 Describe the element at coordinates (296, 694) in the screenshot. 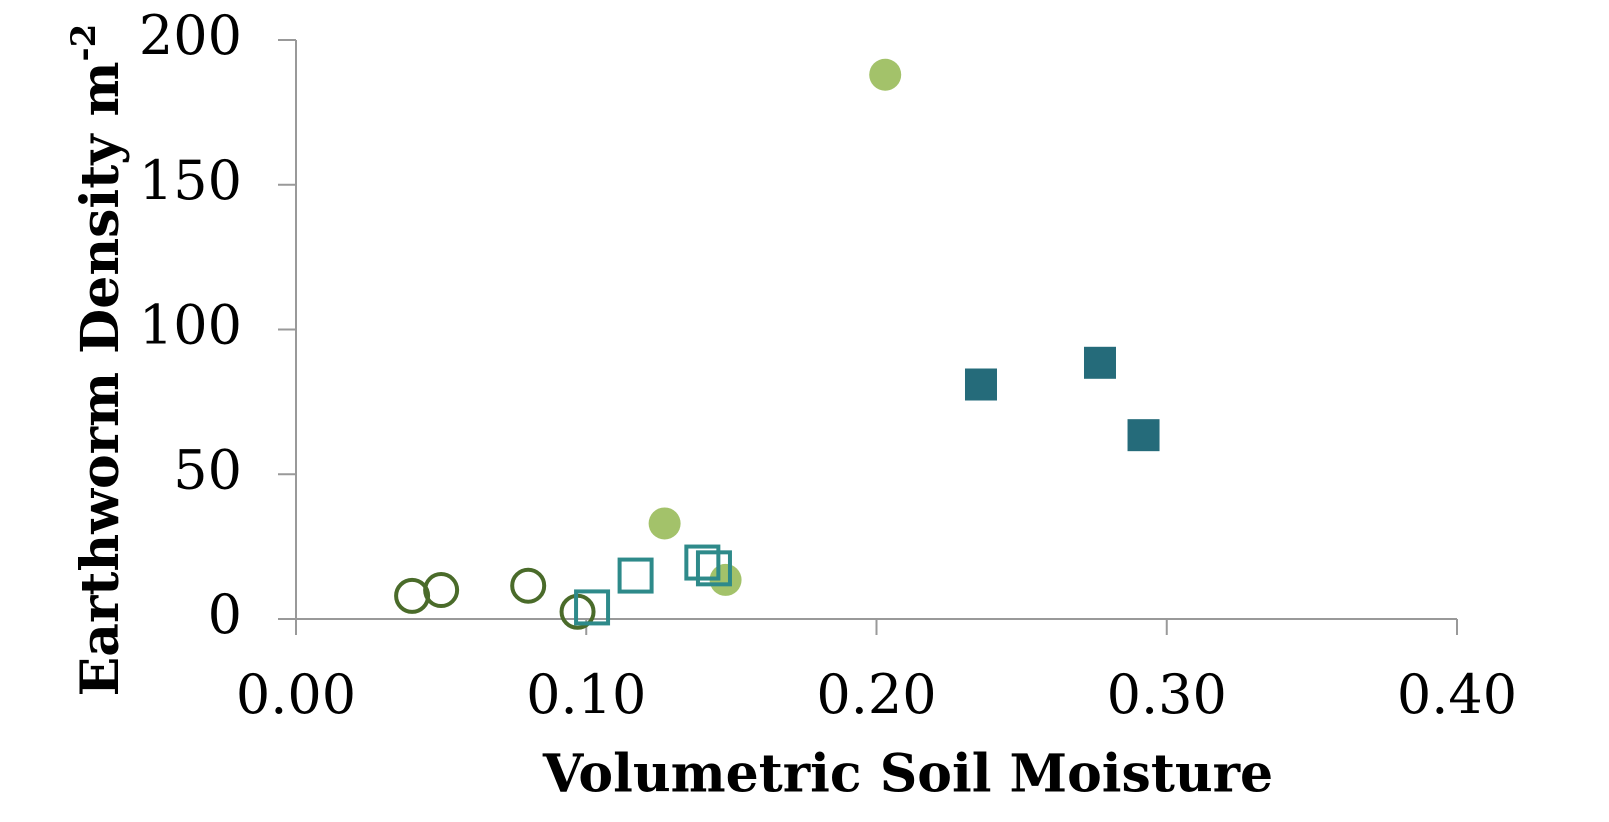

I see `x-tick-label: 0.00` at that location.